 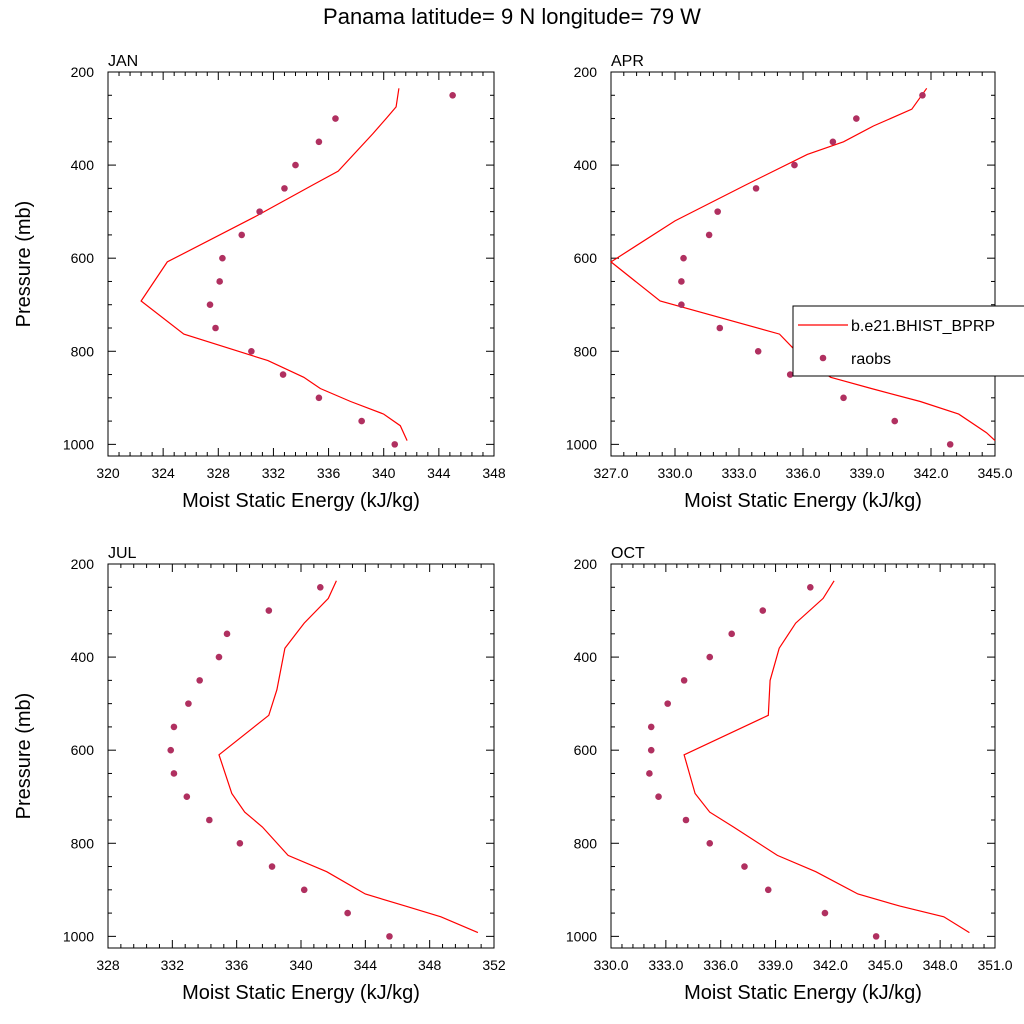 I want to click on x-tick-label: 340, so click(x=384, y=473).